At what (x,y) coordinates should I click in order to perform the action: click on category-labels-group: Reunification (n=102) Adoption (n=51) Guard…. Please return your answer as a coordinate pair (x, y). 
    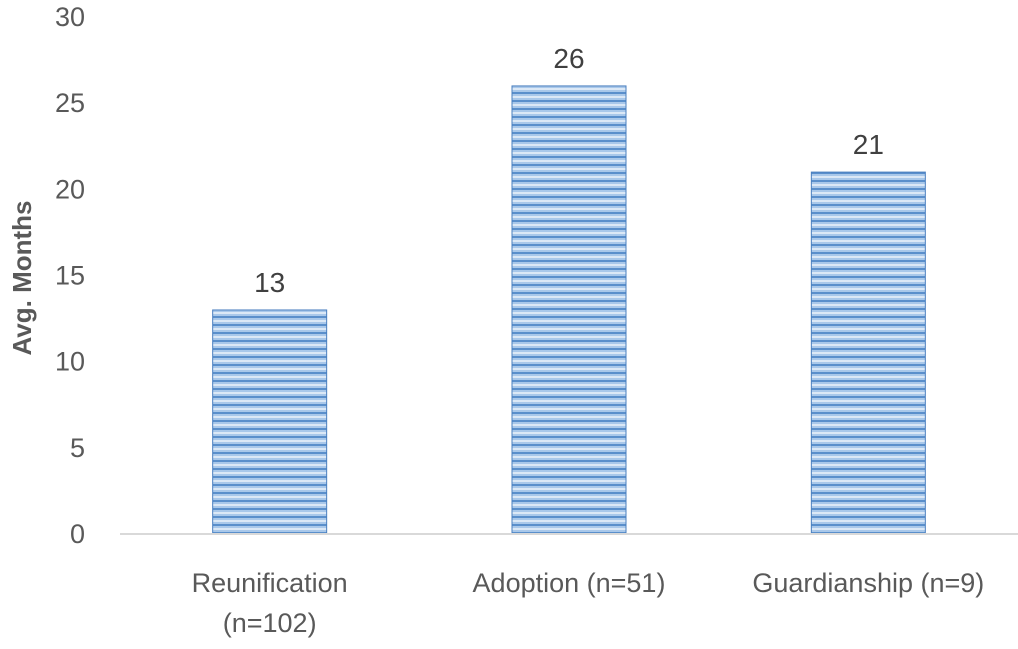
    Looking at the image, I should click on (588, 603).